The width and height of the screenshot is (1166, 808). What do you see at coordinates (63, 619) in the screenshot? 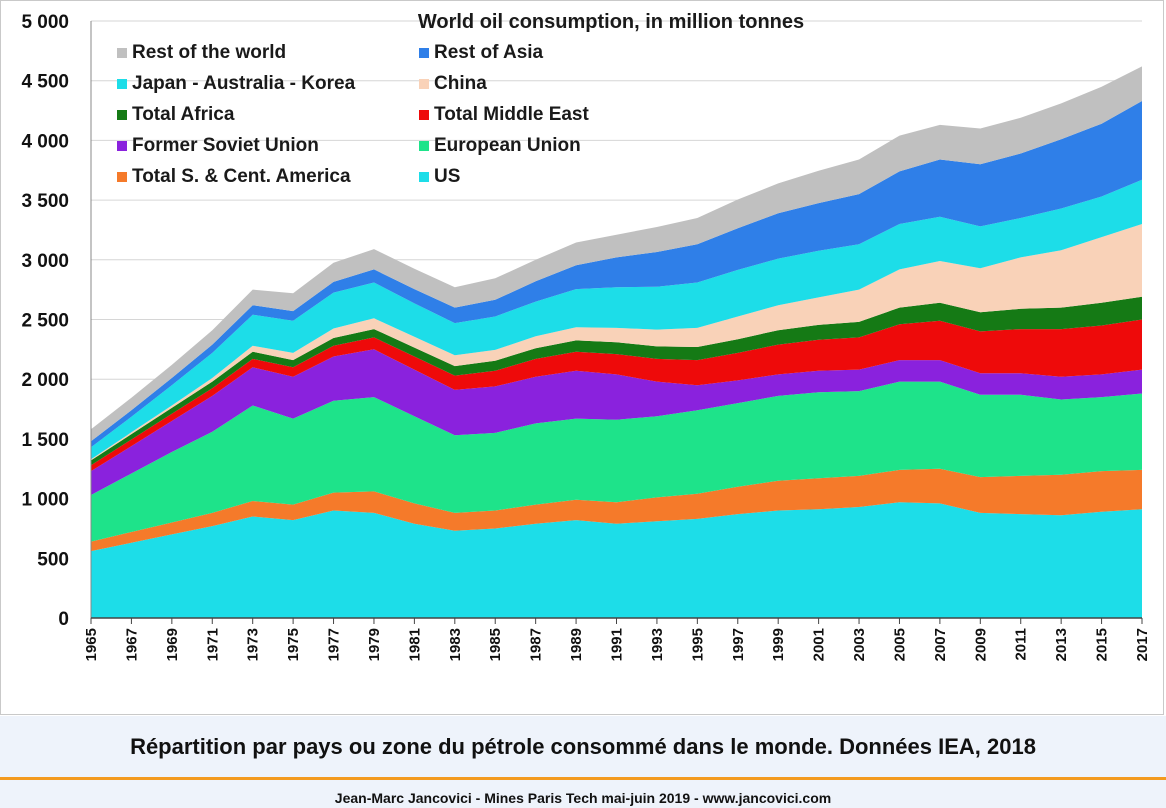
I see `y-tick-label: 0` at bounding box center [63, 619].